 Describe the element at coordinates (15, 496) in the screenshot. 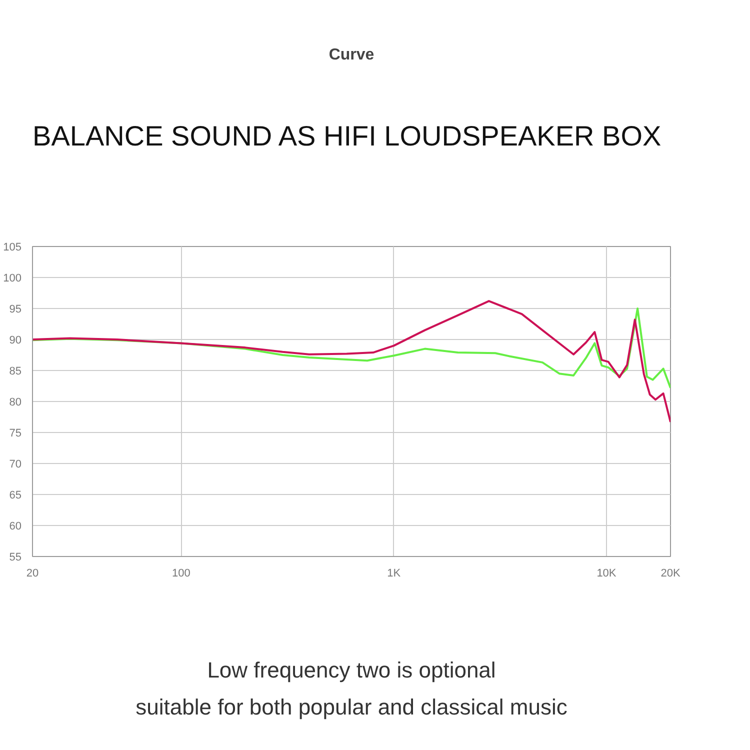

I see `y-tick-label: 65` at that location.